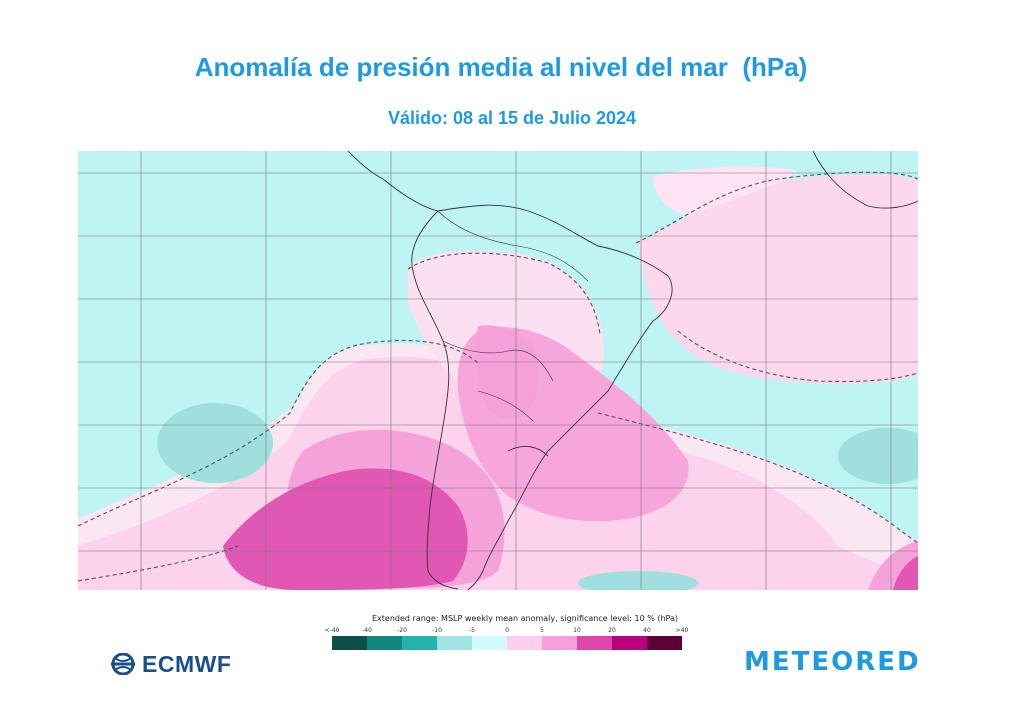 The width and height of the screenshot is (1024, 720). Describe the element at coordinates (797, 356) in the screenshot. I see `contour-atlantic-mid` at that location.